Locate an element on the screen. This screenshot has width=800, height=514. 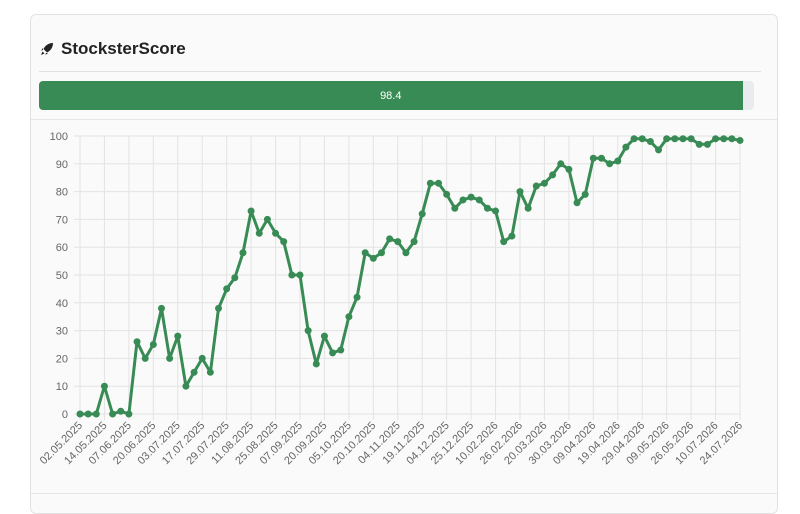
y-tick-label: 20 is located at coordinates (62, 359).